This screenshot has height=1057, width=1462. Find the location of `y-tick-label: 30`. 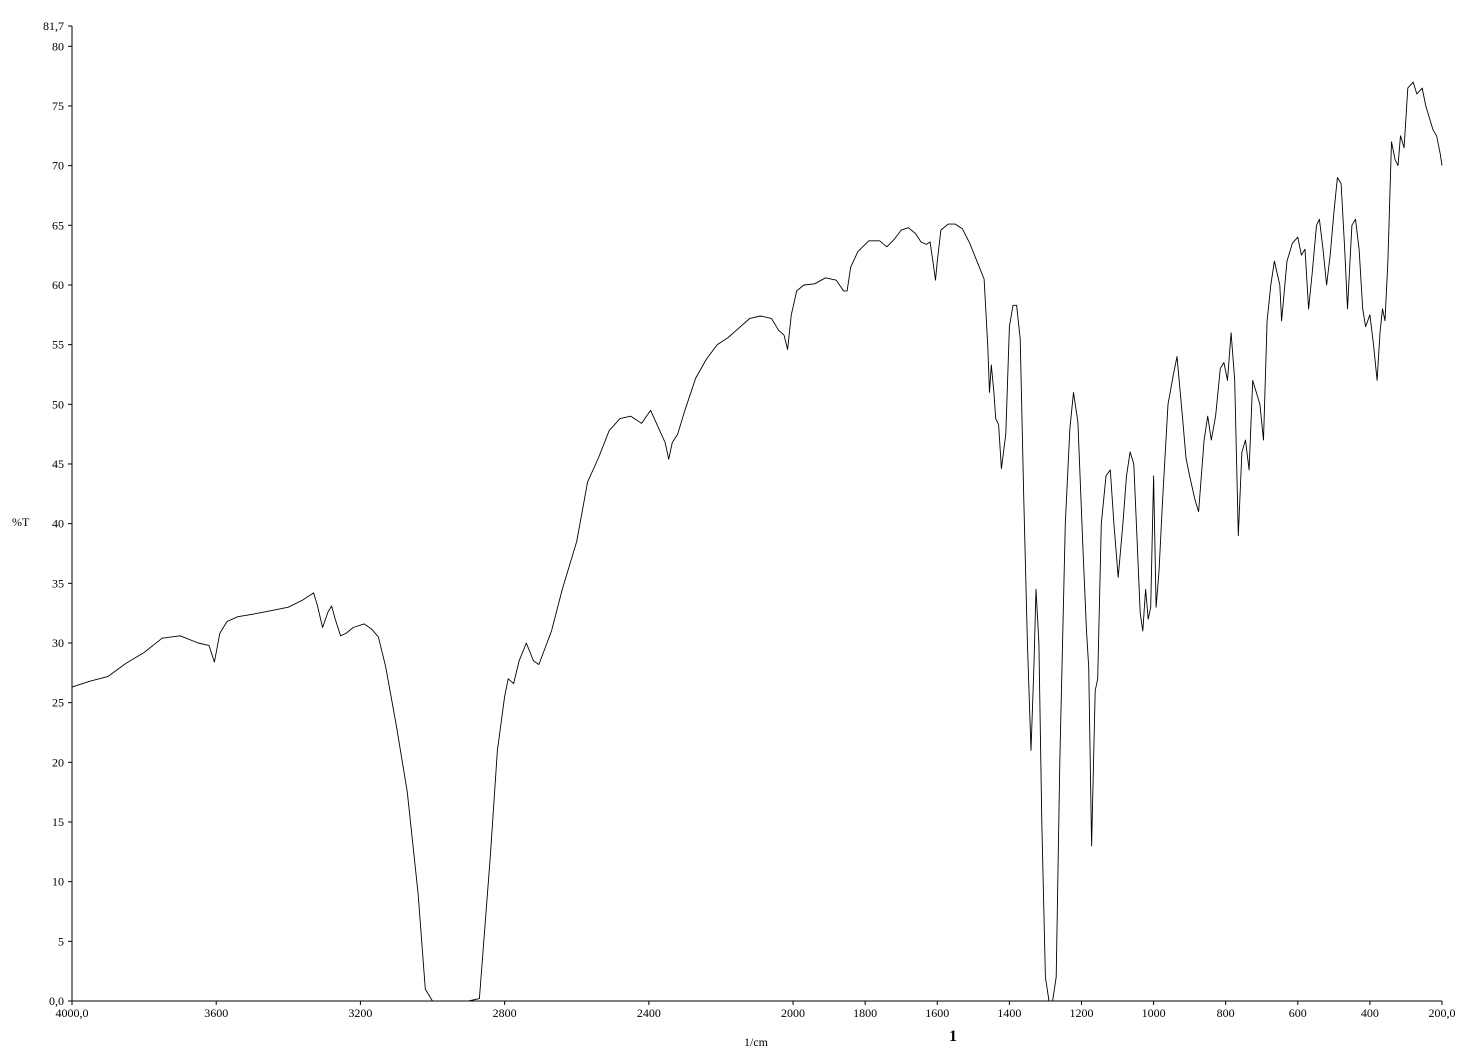

y-tick-label: 30 is located at coordinates (58, 643).